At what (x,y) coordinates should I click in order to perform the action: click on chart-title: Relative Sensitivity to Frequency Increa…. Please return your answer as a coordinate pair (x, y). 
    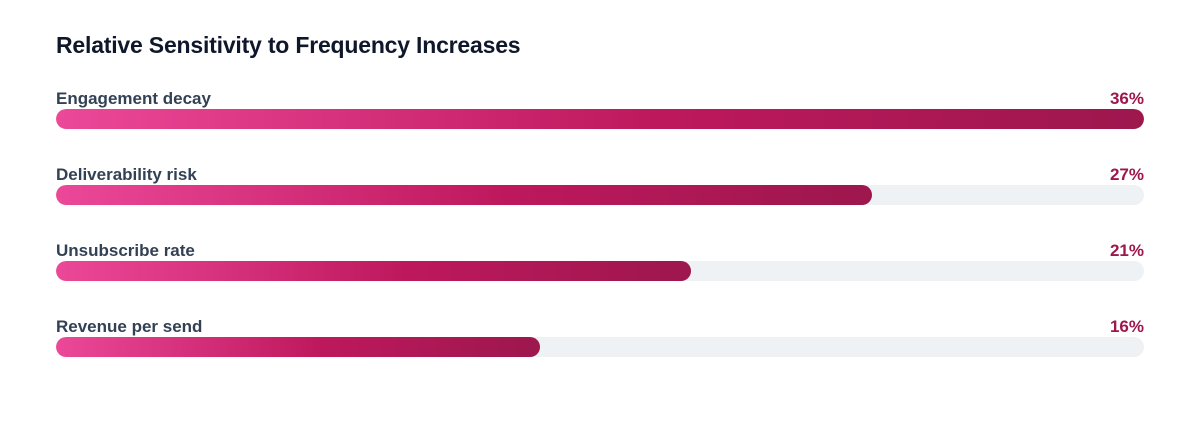
    Looking at the image, I should click on (288, 45).